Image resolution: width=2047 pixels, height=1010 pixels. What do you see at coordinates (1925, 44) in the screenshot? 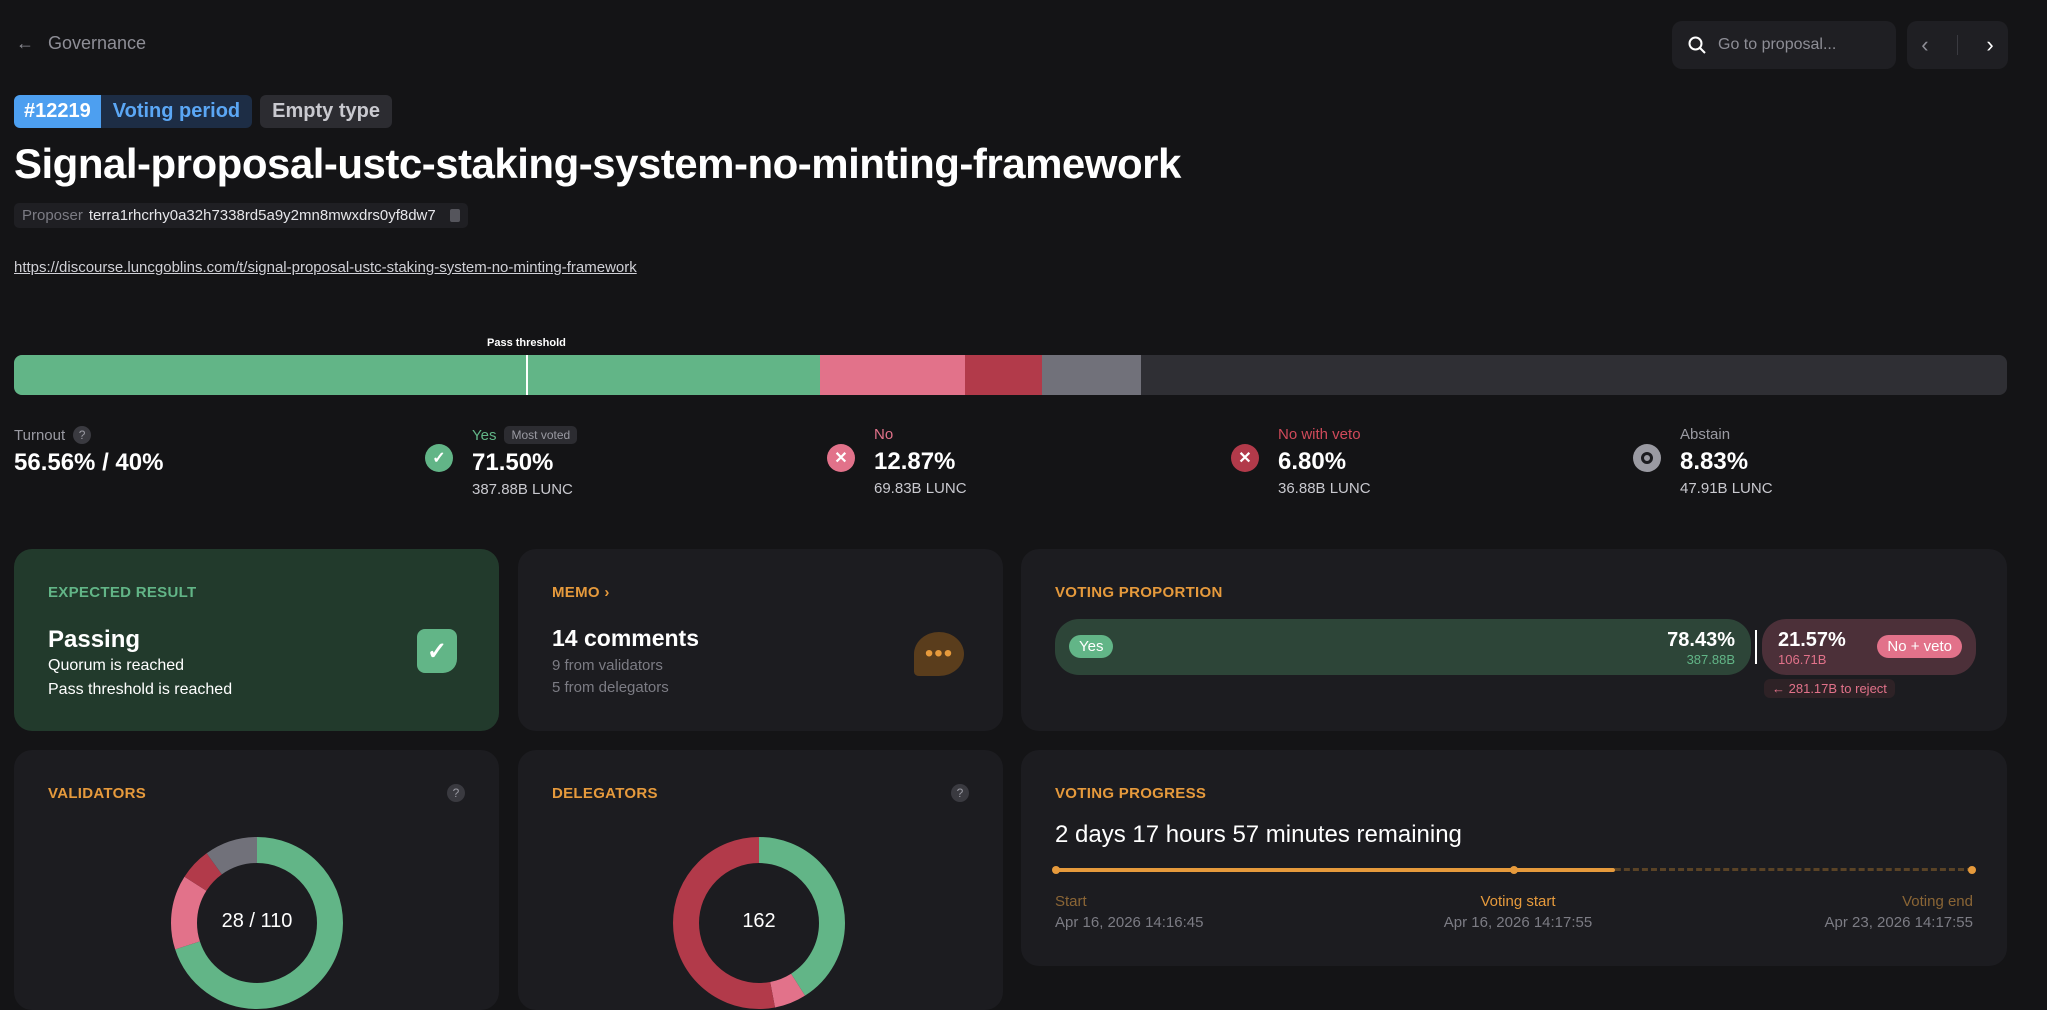
I see `prev-button: ‹` at bounding box center [1925, 44].